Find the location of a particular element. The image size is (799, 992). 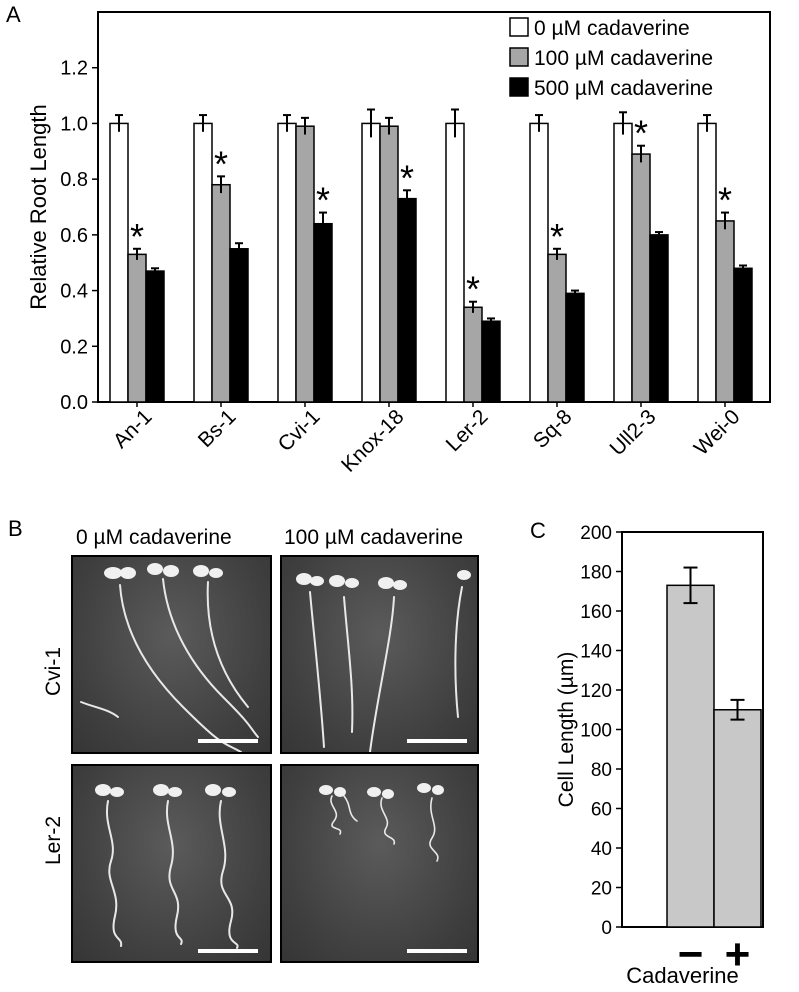

y-tick-label: 180 is located at coordinates (596, 573).